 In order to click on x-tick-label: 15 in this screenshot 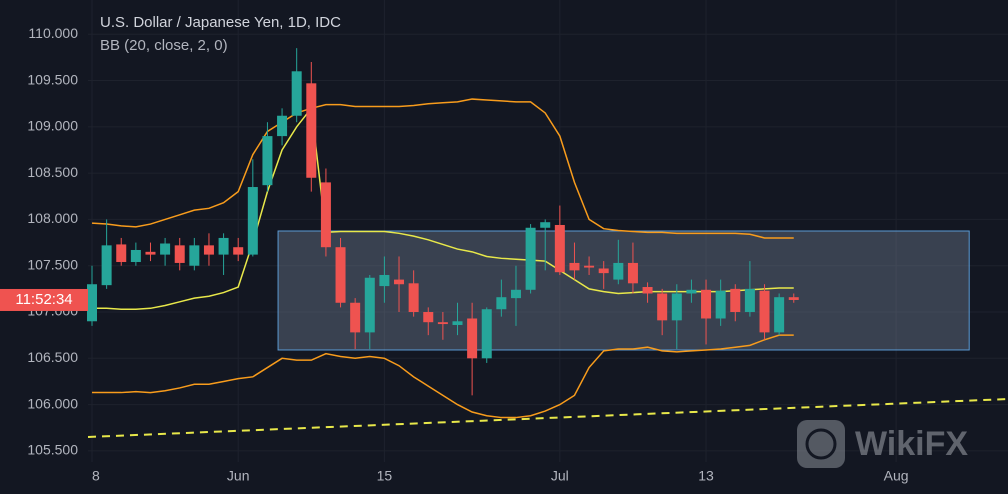, I will do `click(385, 476)`.